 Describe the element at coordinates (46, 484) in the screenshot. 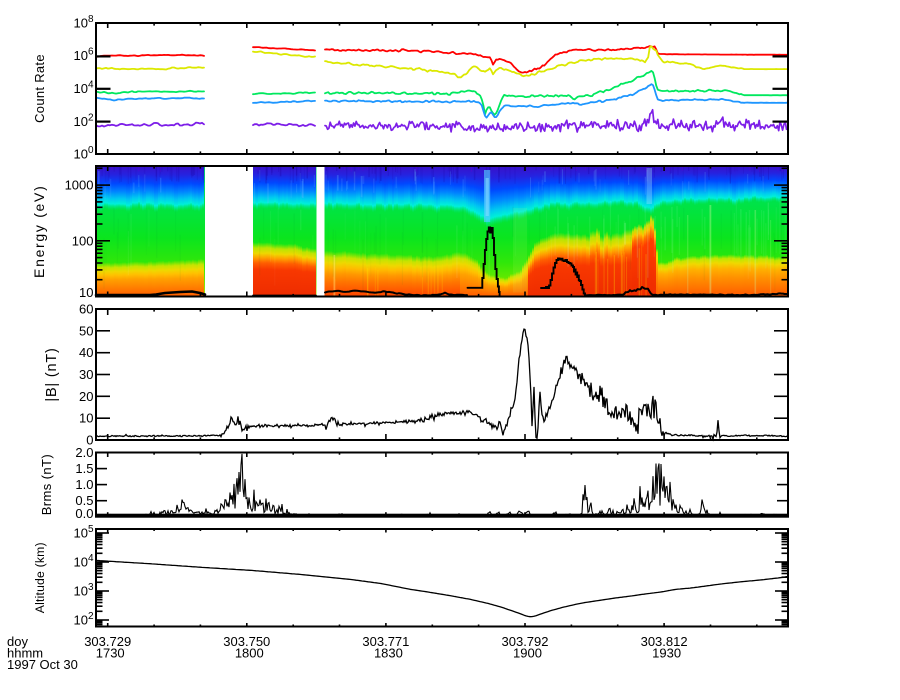

I see `svg-text: Brms (nT)` at that location.